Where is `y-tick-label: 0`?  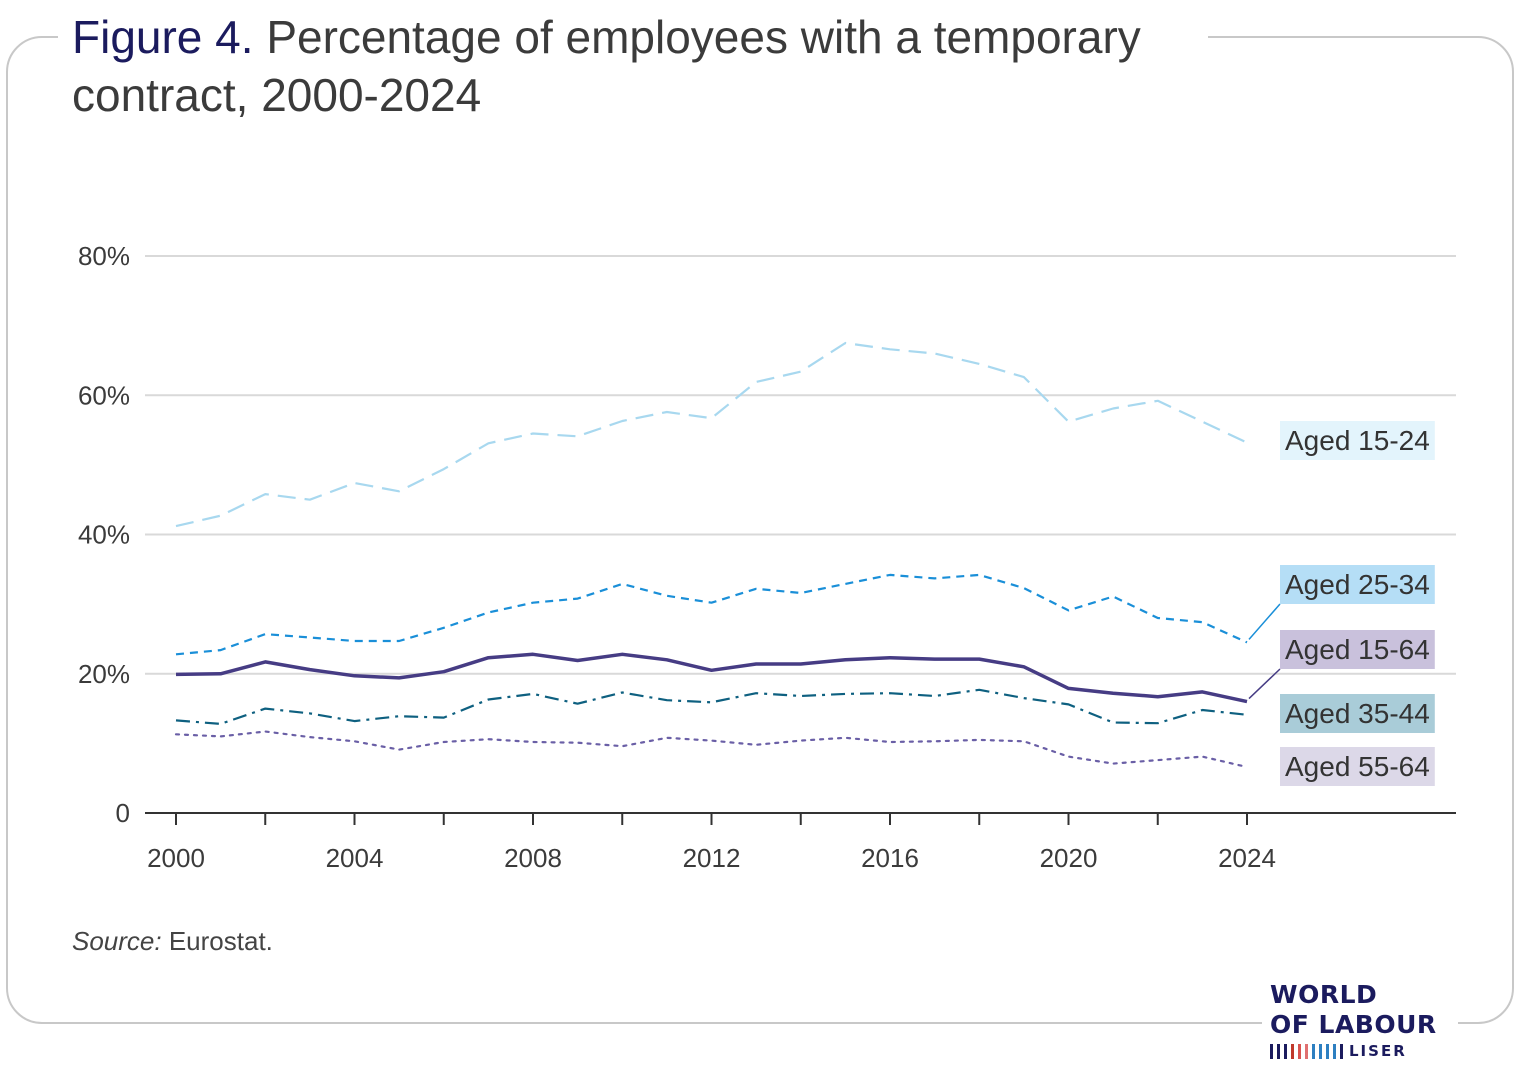 y-tick-label: 0 is located at coordinates (123, 813).